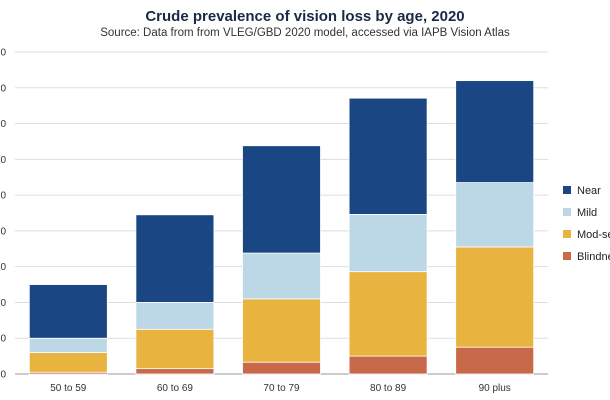 This screenshot has width=610, height=400. I want to click on y-axis-ticks: 0 0 0 0 0 0 0 0 0 0, so click(3, 214).